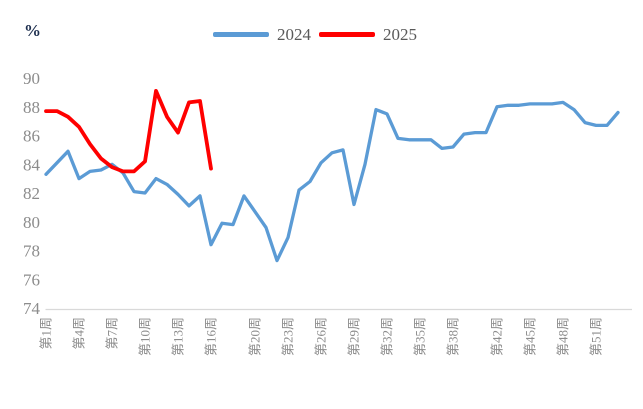 This screenshot has height=409, width=643. What do you see at coordinates (31, 107) in the screenshot?
I see `y-tick-label: 88` at bounding box center [31, 107].